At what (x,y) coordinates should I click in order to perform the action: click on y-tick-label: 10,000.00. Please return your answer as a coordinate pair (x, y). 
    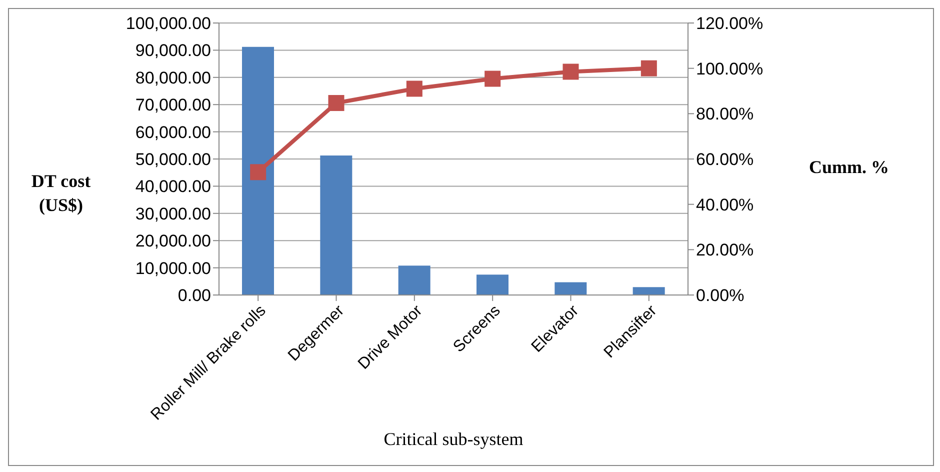
    Looking at the image, I should click on (173, 268).